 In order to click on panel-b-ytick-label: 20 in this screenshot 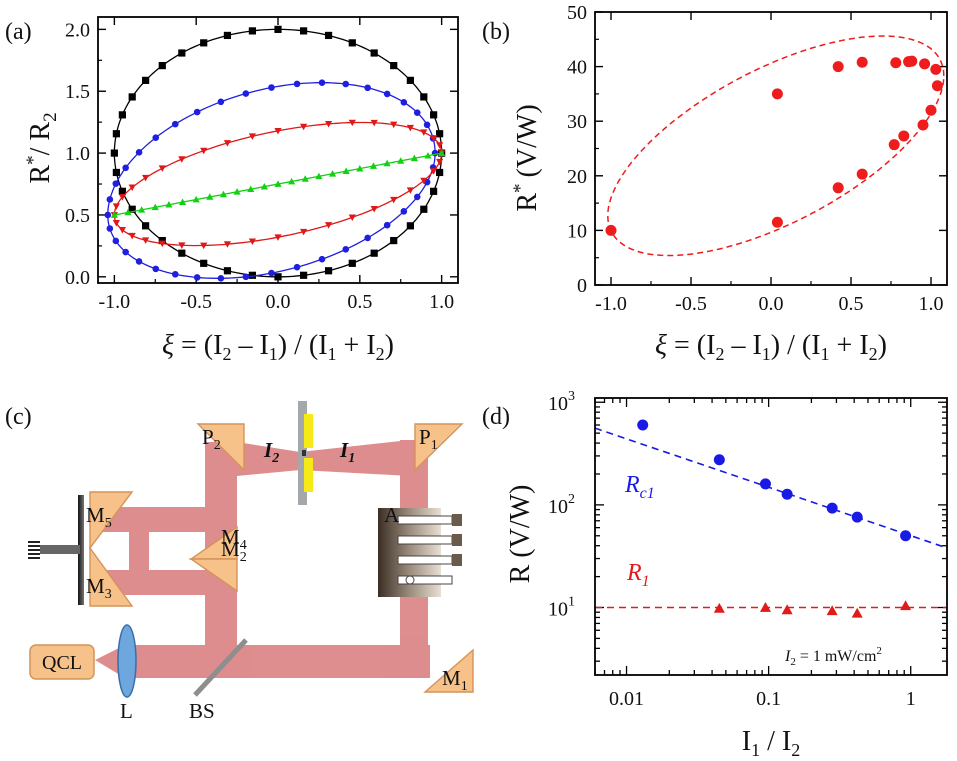, I will do `click(577, 177)`.